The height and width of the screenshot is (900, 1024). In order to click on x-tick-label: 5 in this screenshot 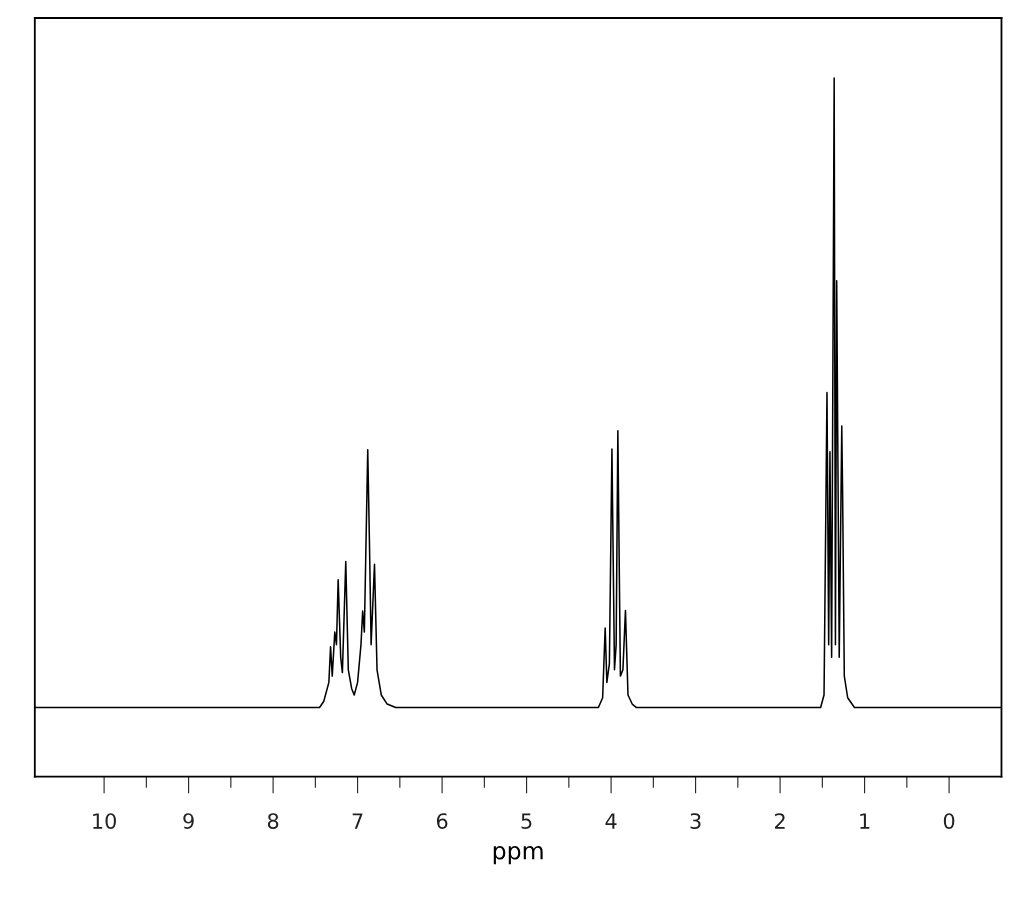, I will do `click(526, 821)`.